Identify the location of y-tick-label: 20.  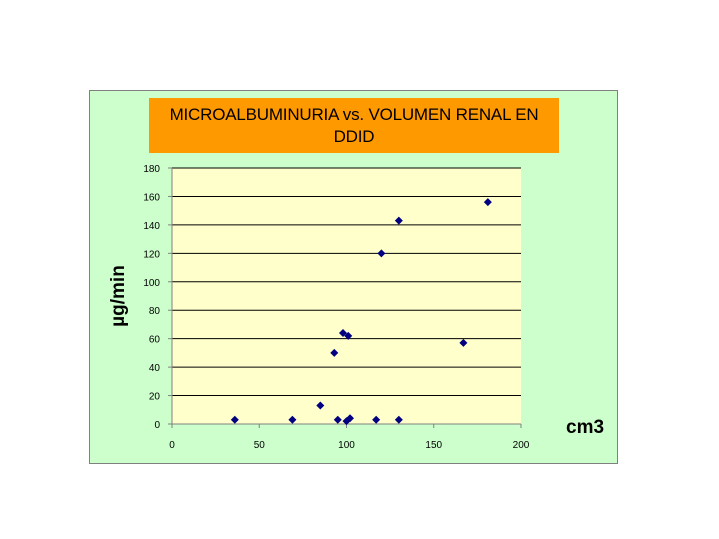
(155, 397).